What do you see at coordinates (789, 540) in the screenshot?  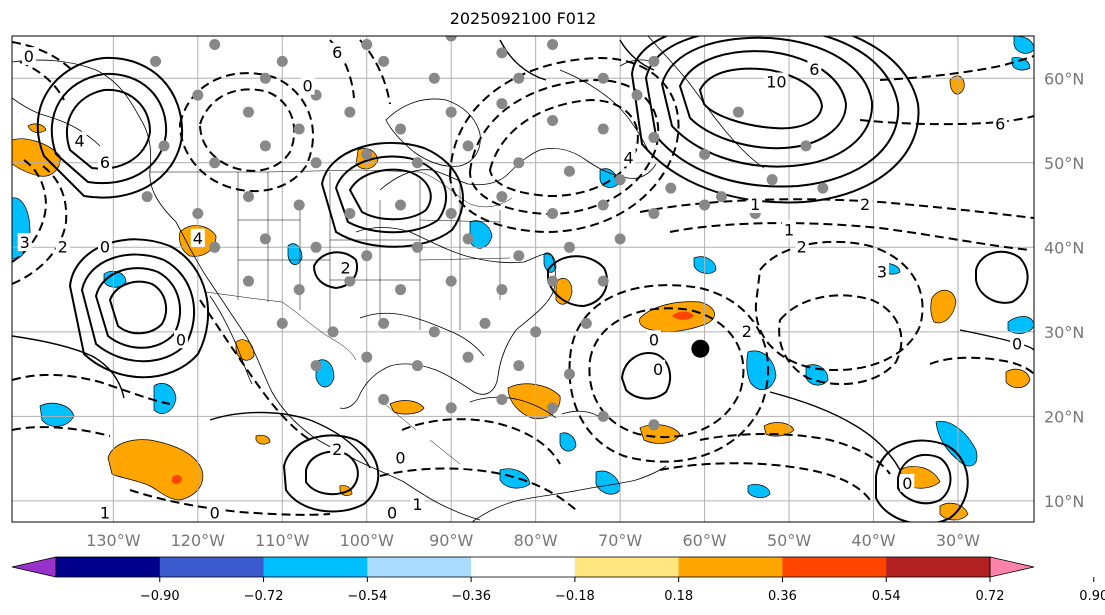 I see `lon-tick-label: 50°W` at bounding box center [789, 540].